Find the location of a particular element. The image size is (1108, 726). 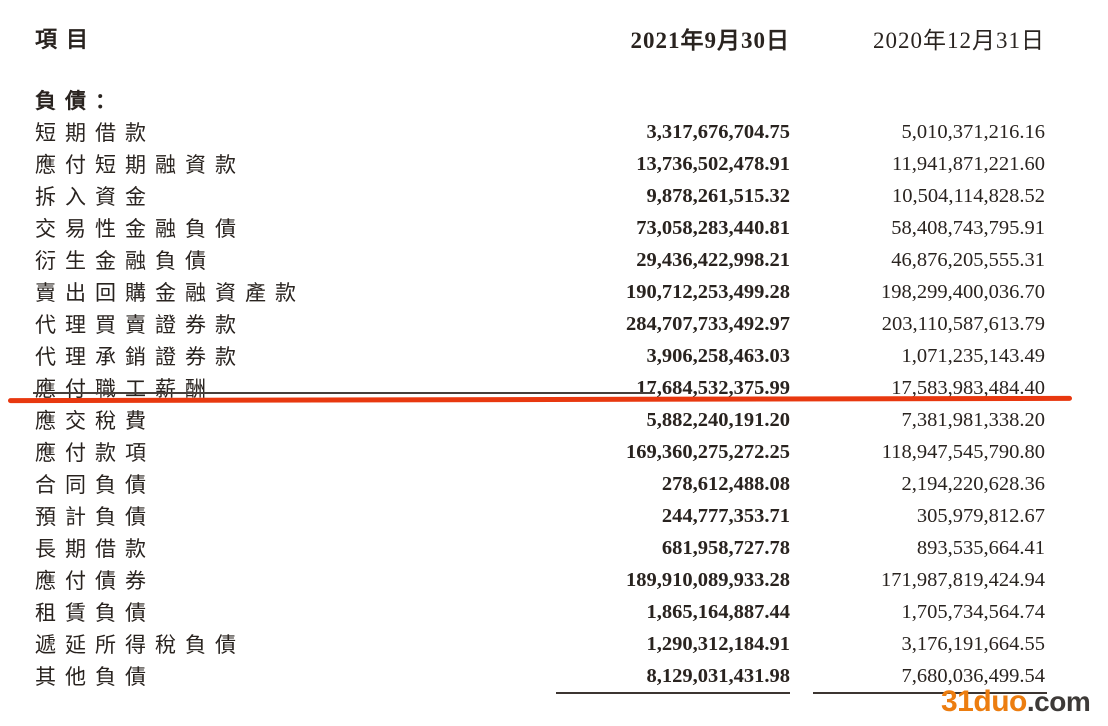

row-label: 遞延所得稅負債 is located at coordinates (140, 645).